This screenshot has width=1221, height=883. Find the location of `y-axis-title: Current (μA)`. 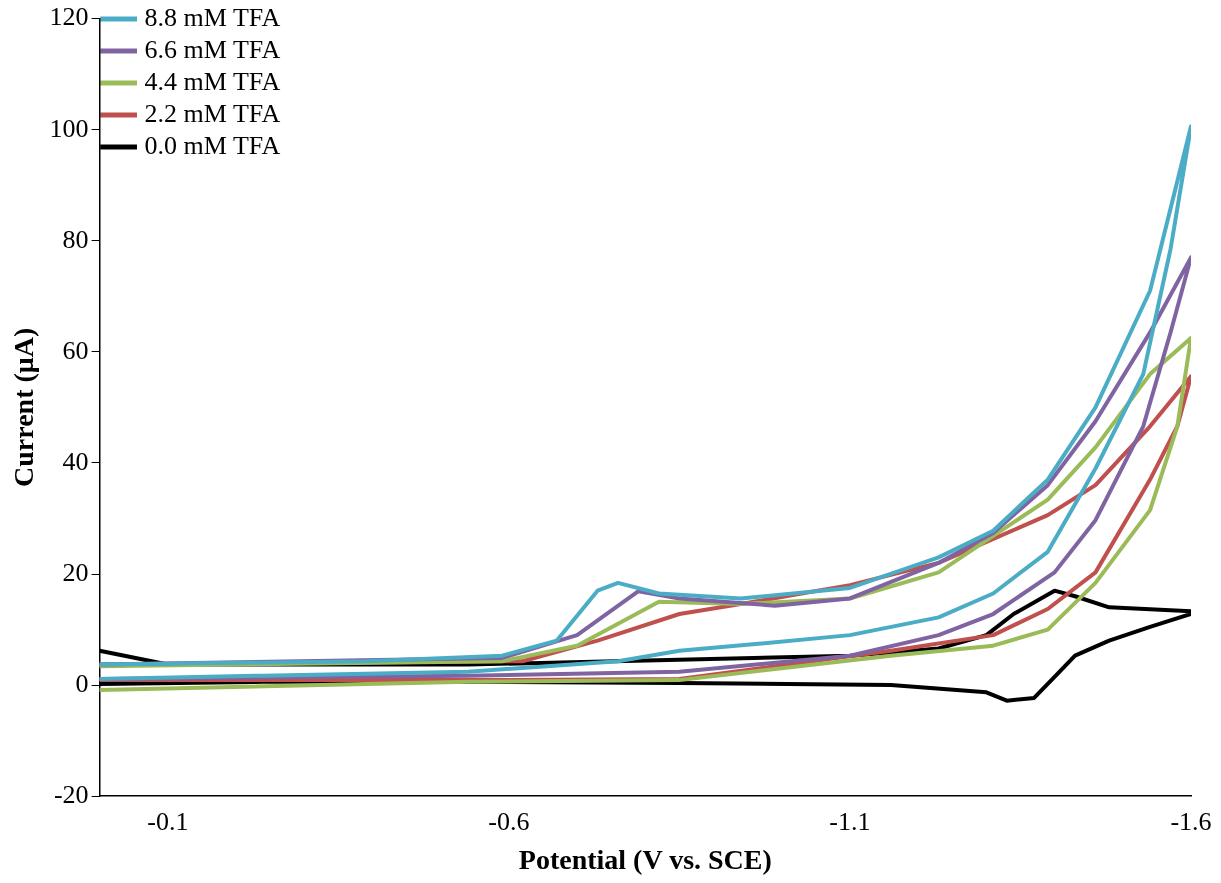

y-axis-title: Current (μA) is located at coordinates (24, 407).